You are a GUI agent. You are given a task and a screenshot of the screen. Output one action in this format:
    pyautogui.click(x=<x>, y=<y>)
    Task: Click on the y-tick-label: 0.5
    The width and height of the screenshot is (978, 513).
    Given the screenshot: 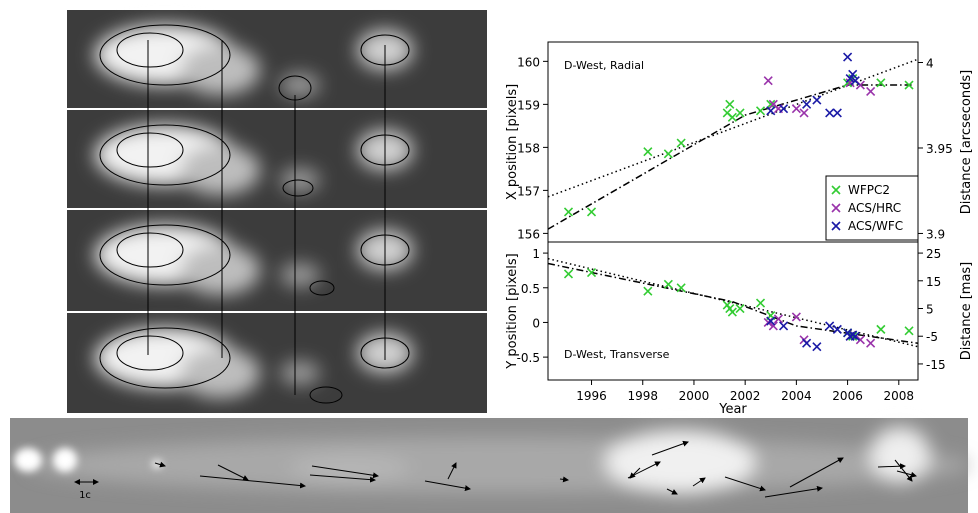 What is the action you would take?
    pyautogui.click(x=530, y=289)
    